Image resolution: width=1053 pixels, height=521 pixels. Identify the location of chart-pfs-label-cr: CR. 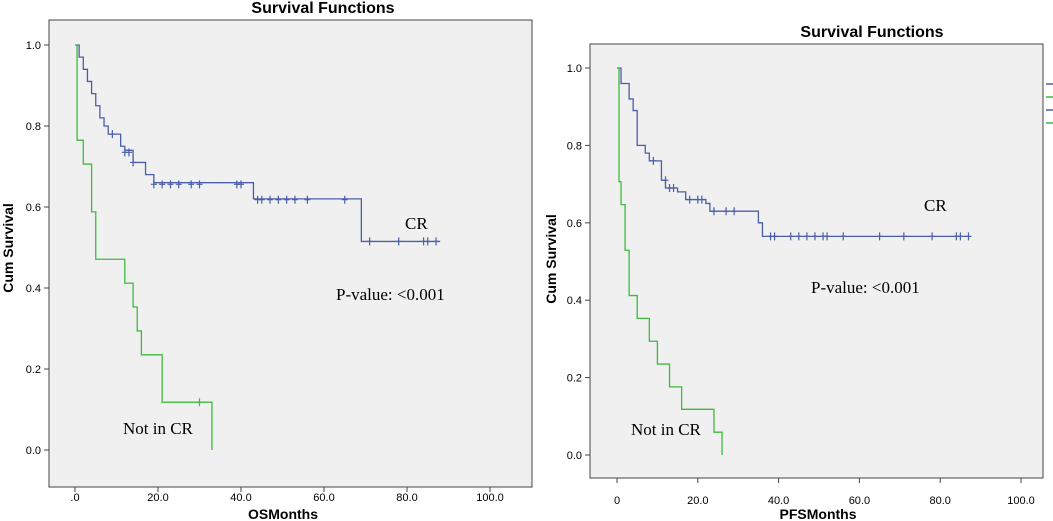
(935, 205).